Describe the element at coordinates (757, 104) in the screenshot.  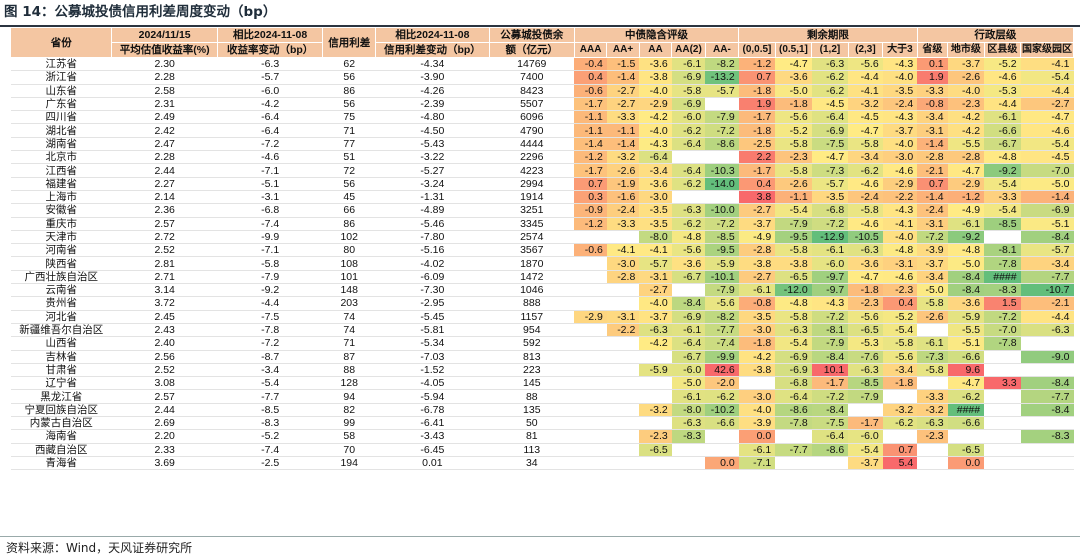
I see `maturity-heat-cell: 1.9` at that location.